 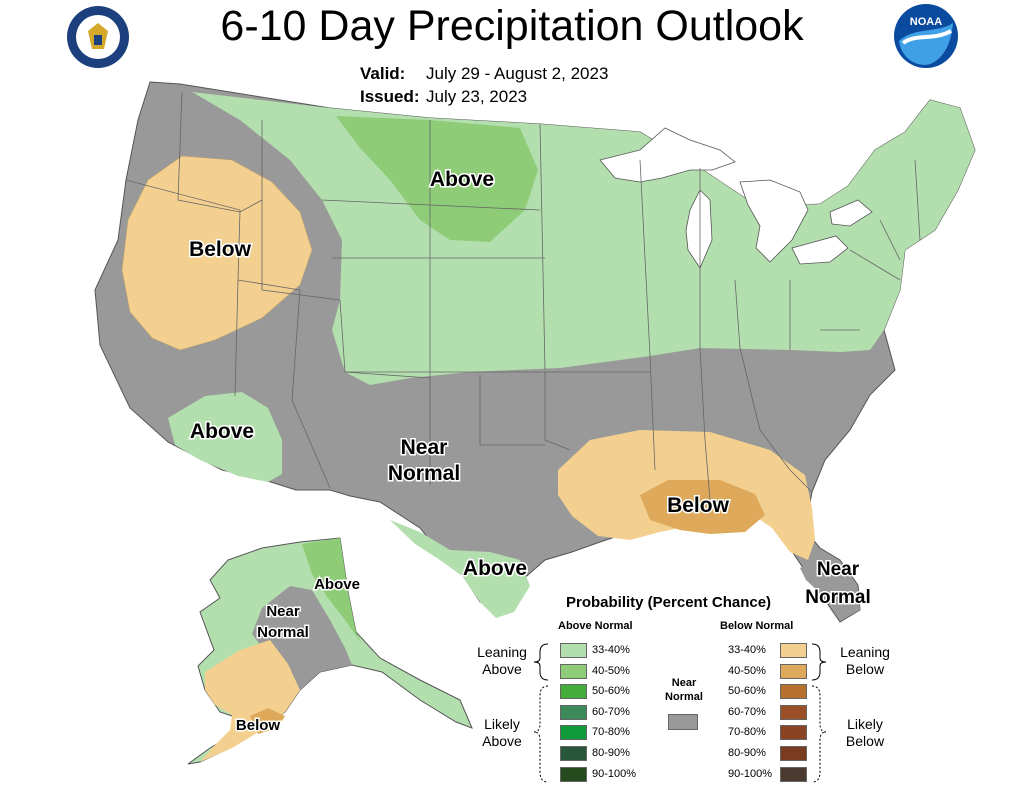 What do you see at coordinates (683, 722) in the screenshot?
I see `legend-near-normal-swatch` at bounding box center [683, 722].